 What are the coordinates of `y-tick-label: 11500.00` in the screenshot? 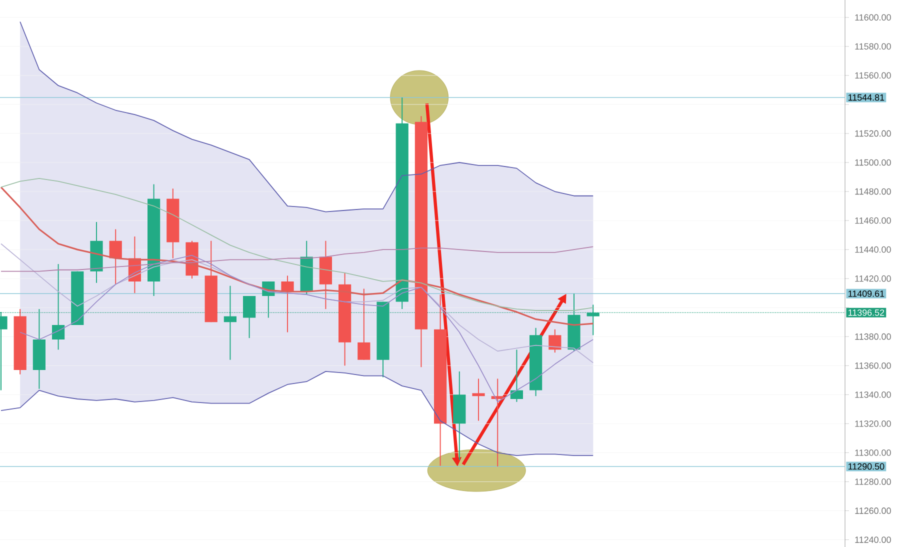 It's located at (873, 162).